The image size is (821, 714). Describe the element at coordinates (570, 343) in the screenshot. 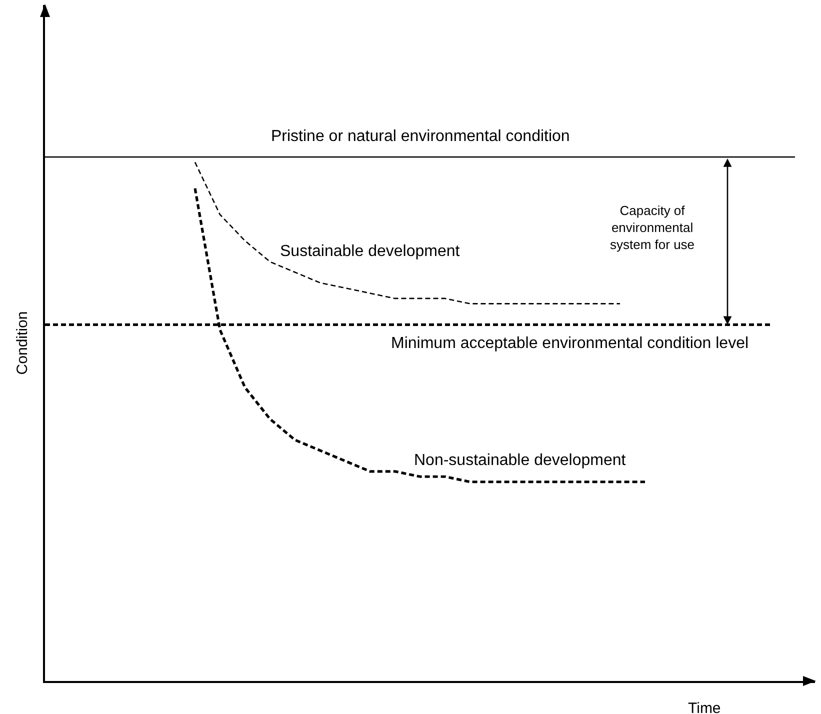

I see `legend-label: Minimum acceptable environmental condition level` at that location.